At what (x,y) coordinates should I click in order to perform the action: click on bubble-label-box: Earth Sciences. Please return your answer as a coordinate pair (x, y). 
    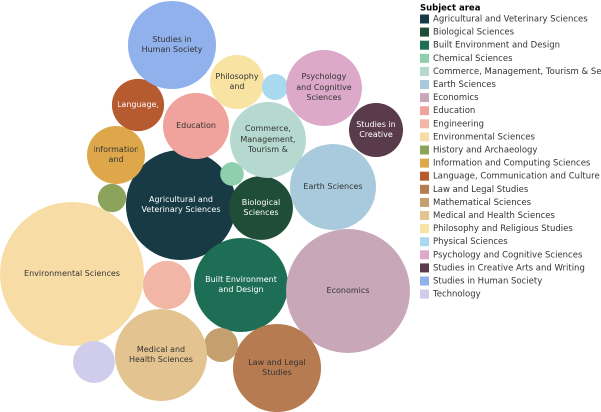
    Looking at the image, I should click on (333, 186).